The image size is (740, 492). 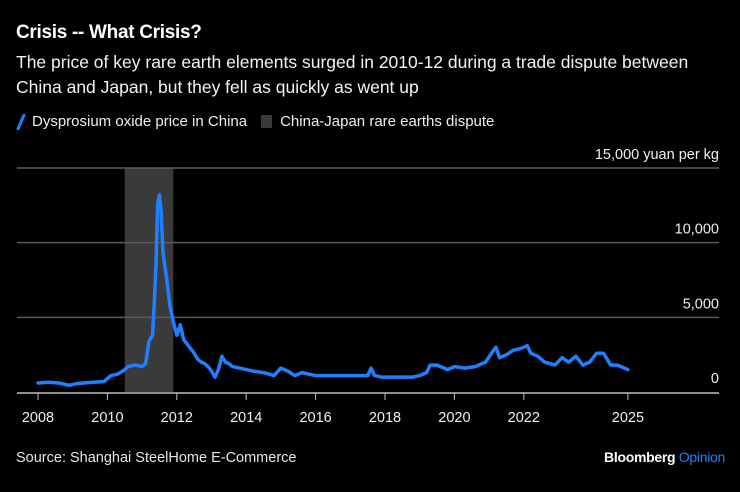 I want to click on x-tick-label: 2016, so click(x=315, y=418).